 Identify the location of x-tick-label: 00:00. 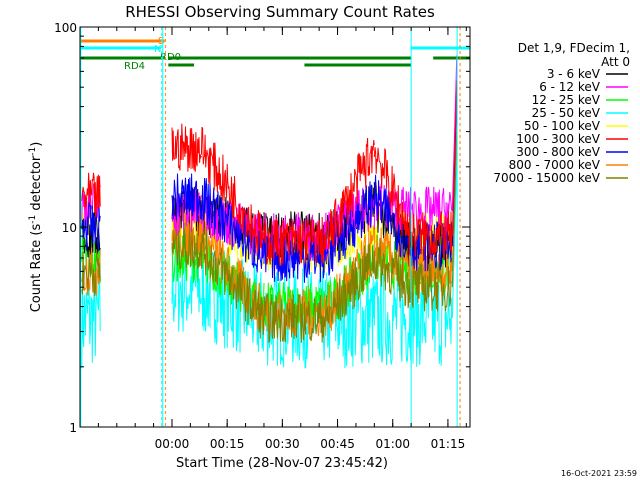
(172, 444).